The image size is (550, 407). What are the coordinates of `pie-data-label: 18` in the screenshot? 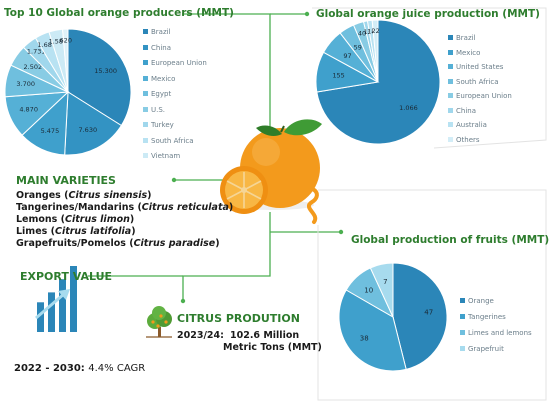 It's located at (371, 32).